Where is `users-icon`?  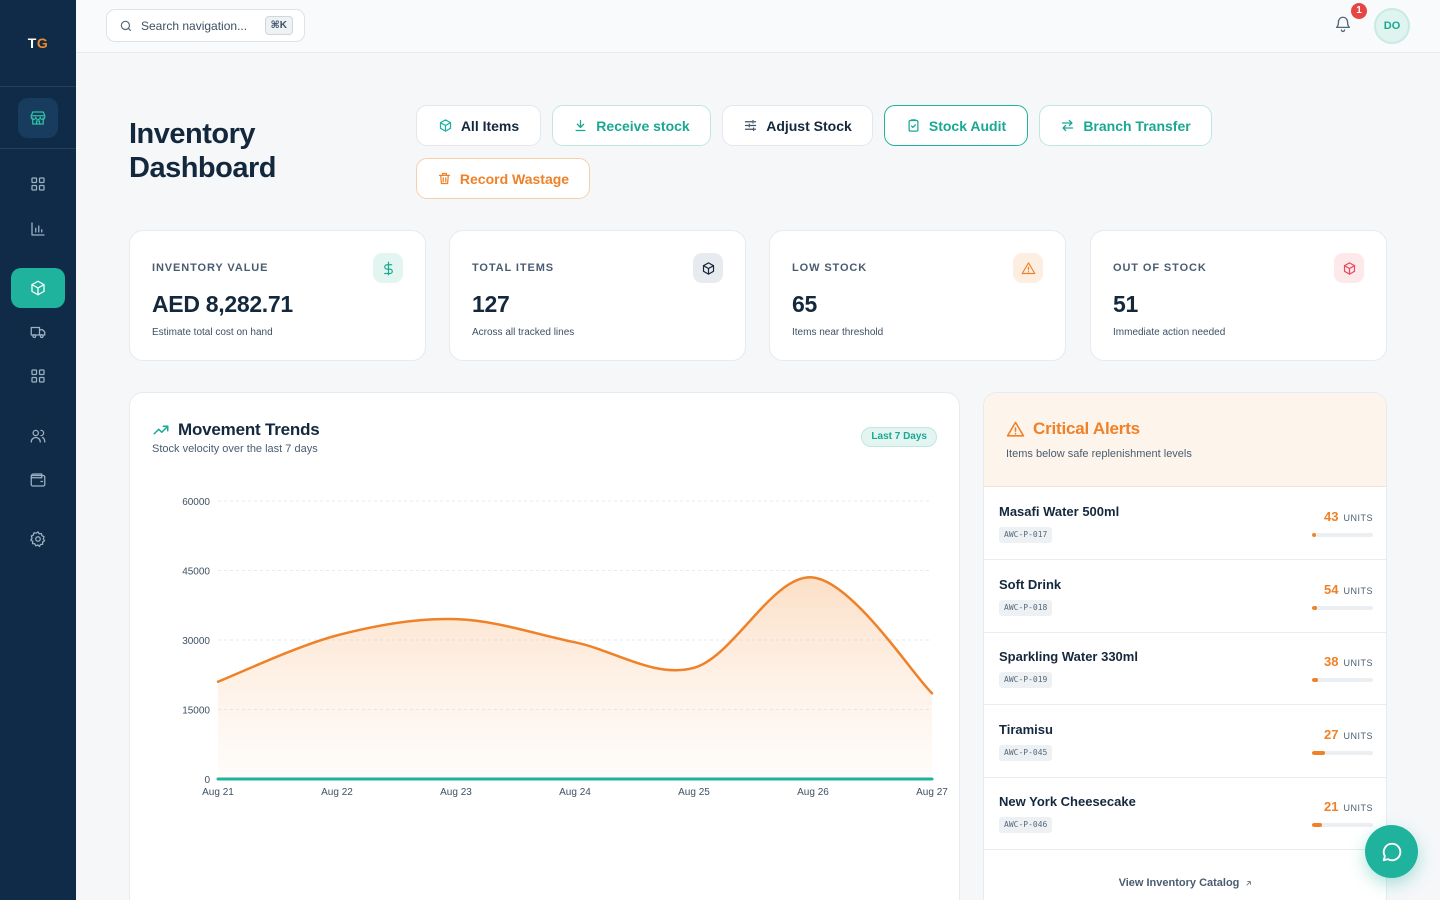
users-icon is located at coordinates (38, 436).